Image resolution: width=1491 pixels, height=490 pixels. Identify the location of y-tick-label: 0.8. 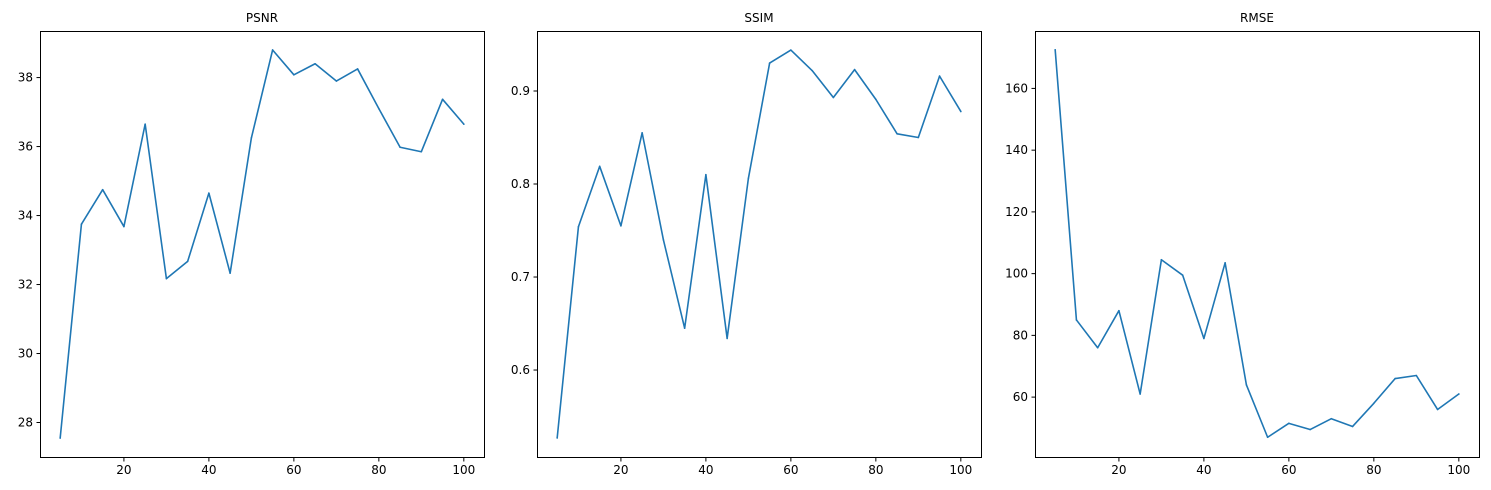
(520, 184).